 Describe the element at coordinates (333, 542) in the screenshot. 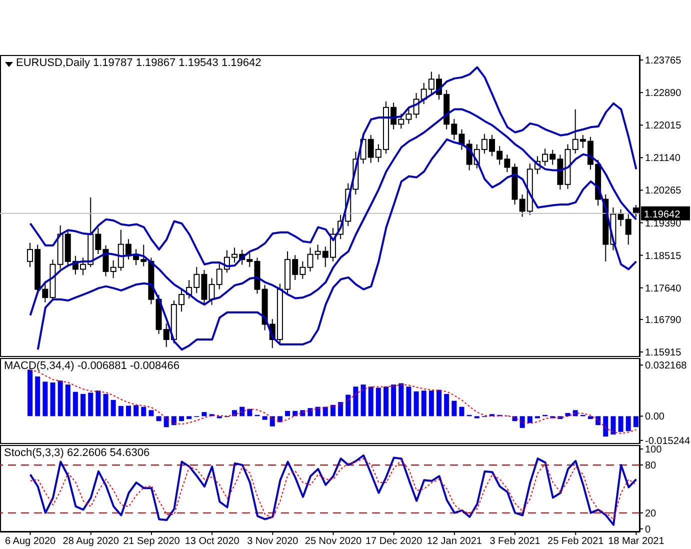

I see `x-tick-label: 25 Nov 2020` at that location.